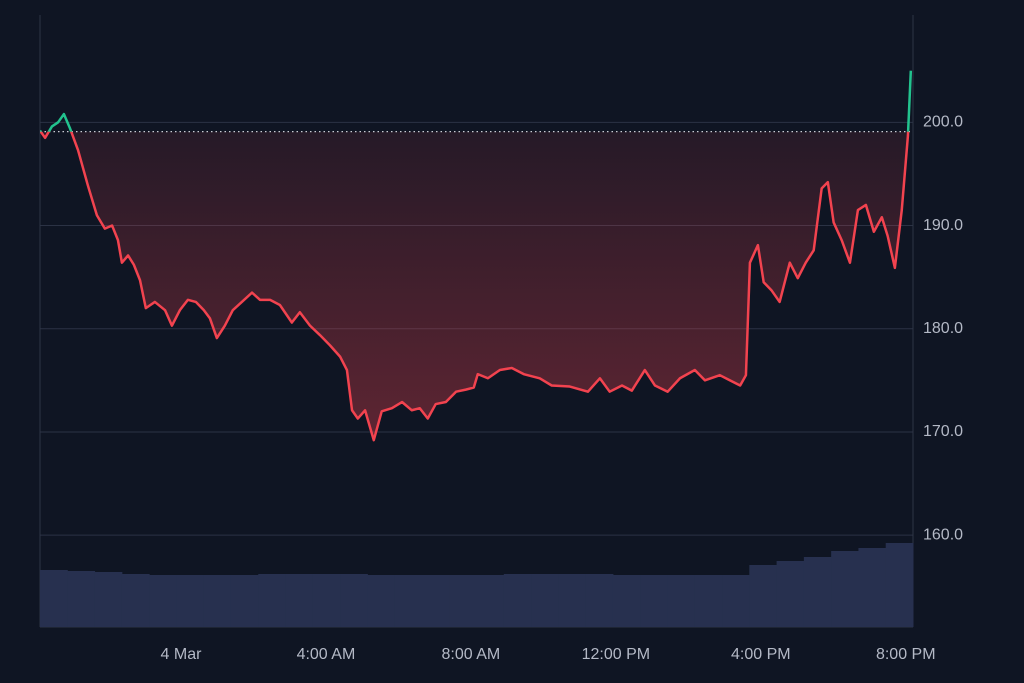  I want to click on y-tick-label: 180.0, so click(943, 328).